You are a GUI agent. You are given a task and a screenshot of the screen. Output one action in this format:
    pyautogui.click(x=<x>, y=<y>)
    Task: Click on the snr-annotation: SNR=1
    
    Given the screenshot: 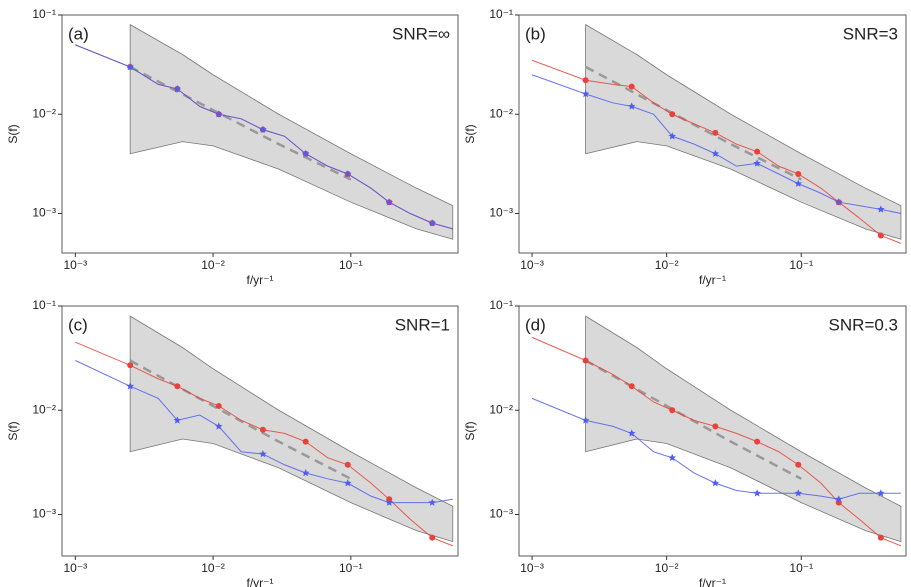 What is the action you would take?
    pyautogui.click(x=422, y=324)
    